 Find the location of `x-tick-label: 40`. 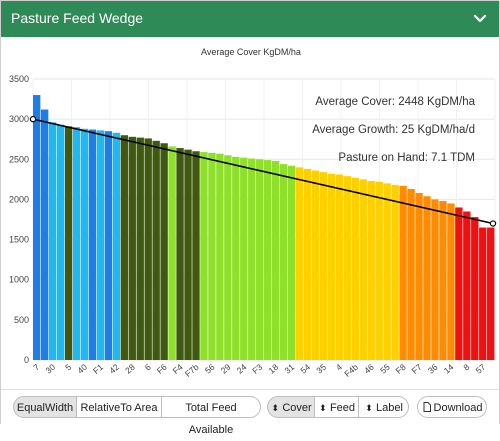

x-tick-label: 40 is located at coordinates (82, 369).